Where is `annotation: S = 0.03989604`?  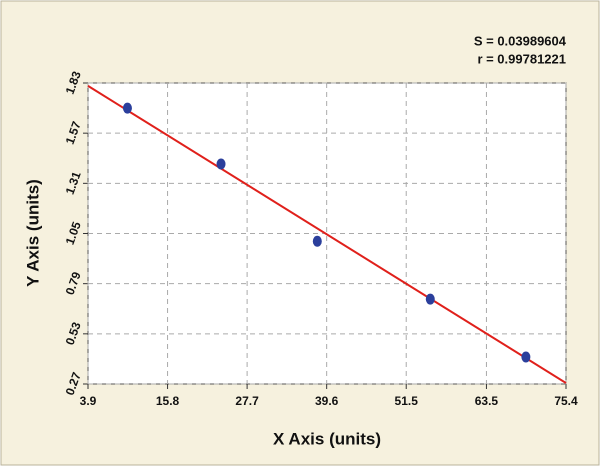 annotation: S = 0.03989604 is located at coordinates (520, 40).